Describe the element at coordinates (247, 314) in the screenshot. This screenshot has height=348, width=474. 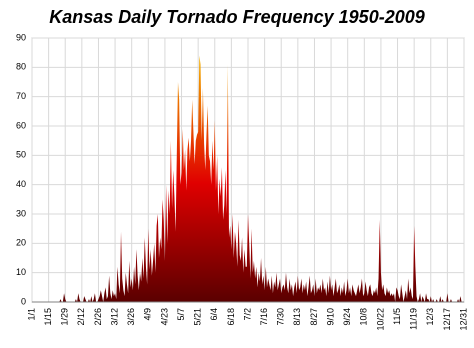
I see `x-tick-label: 7/2` at that location.